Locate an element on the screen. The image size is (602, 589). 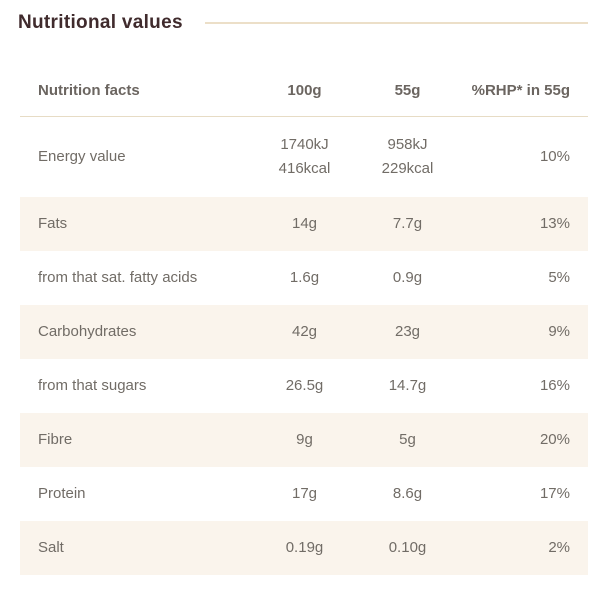
row-label: Fibre is located at coordinates (55, 439).